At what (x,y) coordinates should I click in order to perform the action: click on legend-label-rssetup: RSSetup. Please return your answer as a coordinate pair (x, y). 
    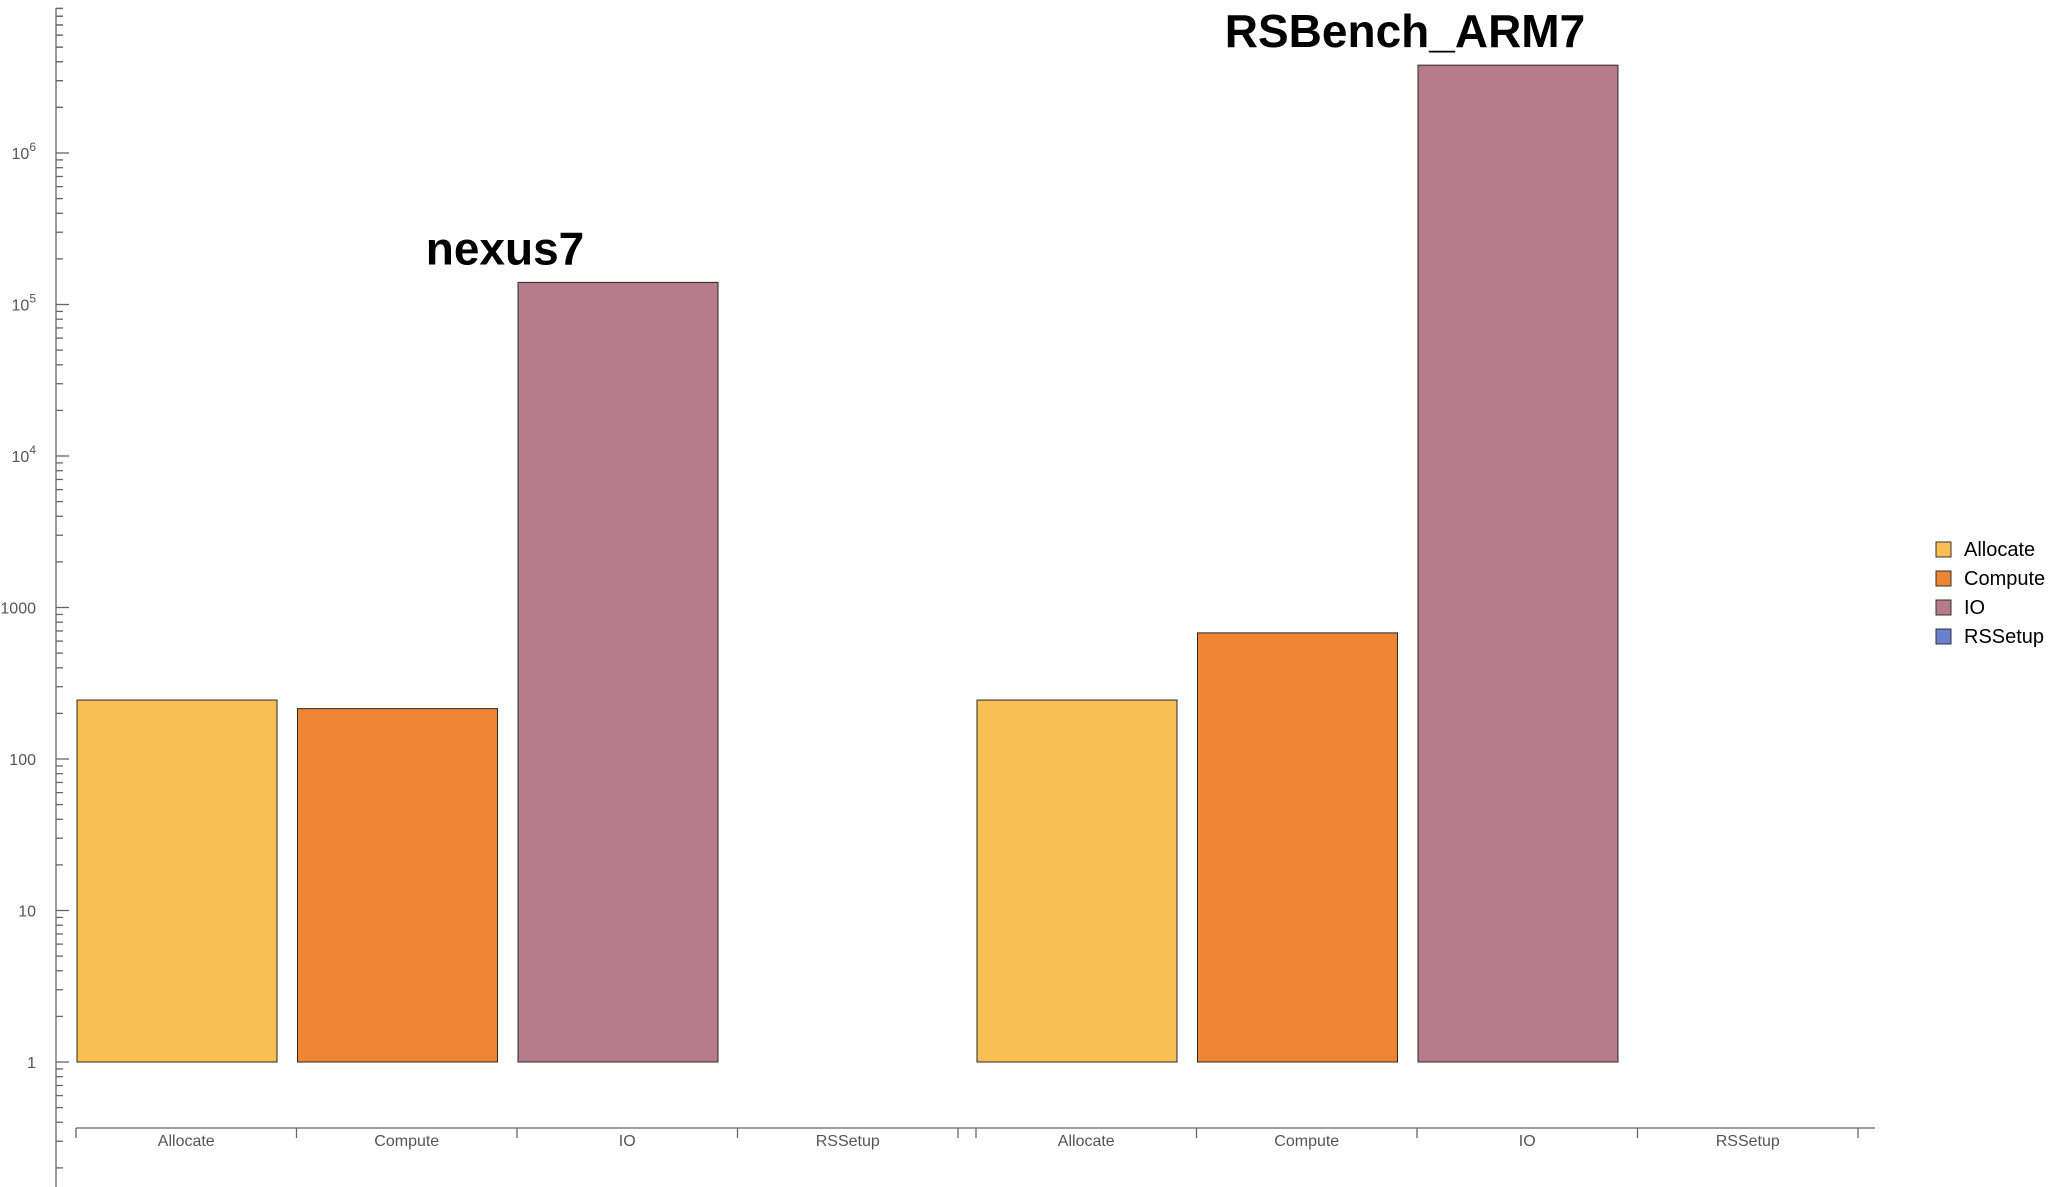
    Looking at the image, I should click on (2004, 637).